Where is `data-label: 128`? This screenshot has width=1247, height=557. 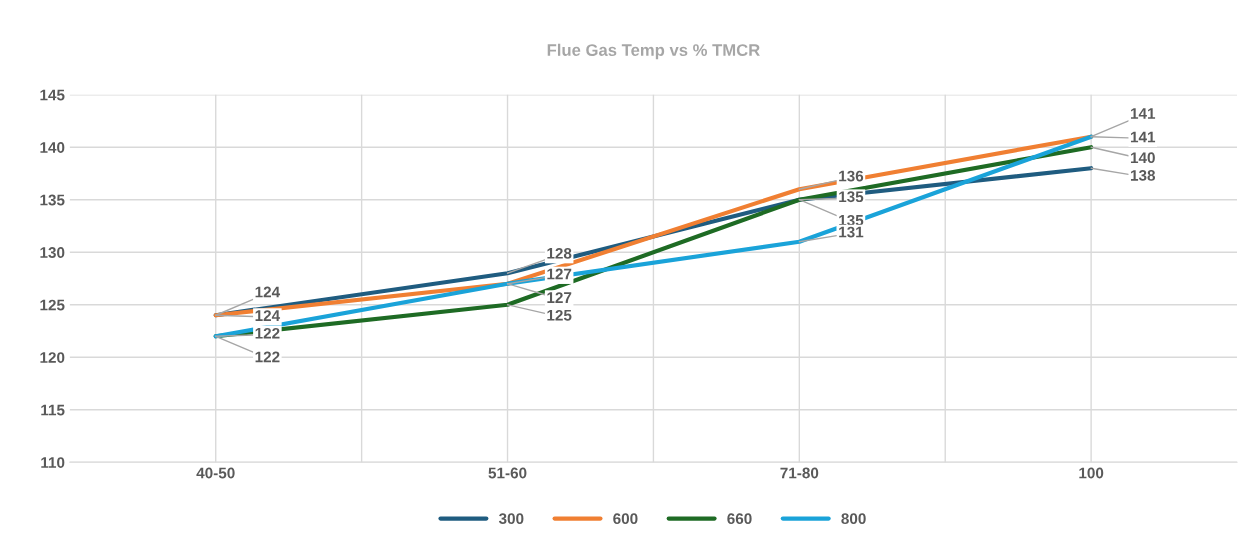 data-label: 128 is located at coordinates (559, 253).